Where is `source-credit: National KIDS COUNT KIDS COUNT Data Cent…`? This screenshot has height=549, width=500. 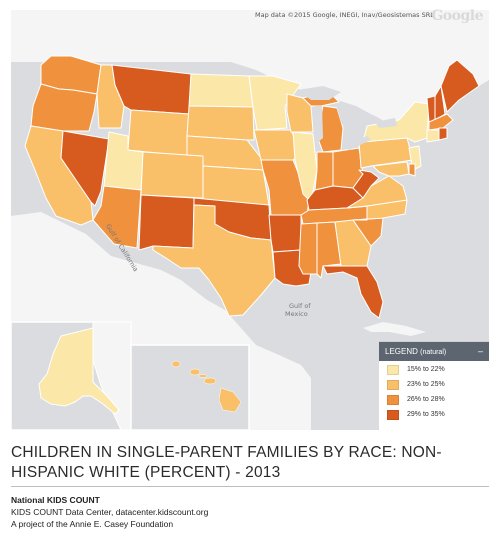 source-credit: National KIDS COUNT KIDS COUNT Data Cent… is located at coordinates (109, 512).